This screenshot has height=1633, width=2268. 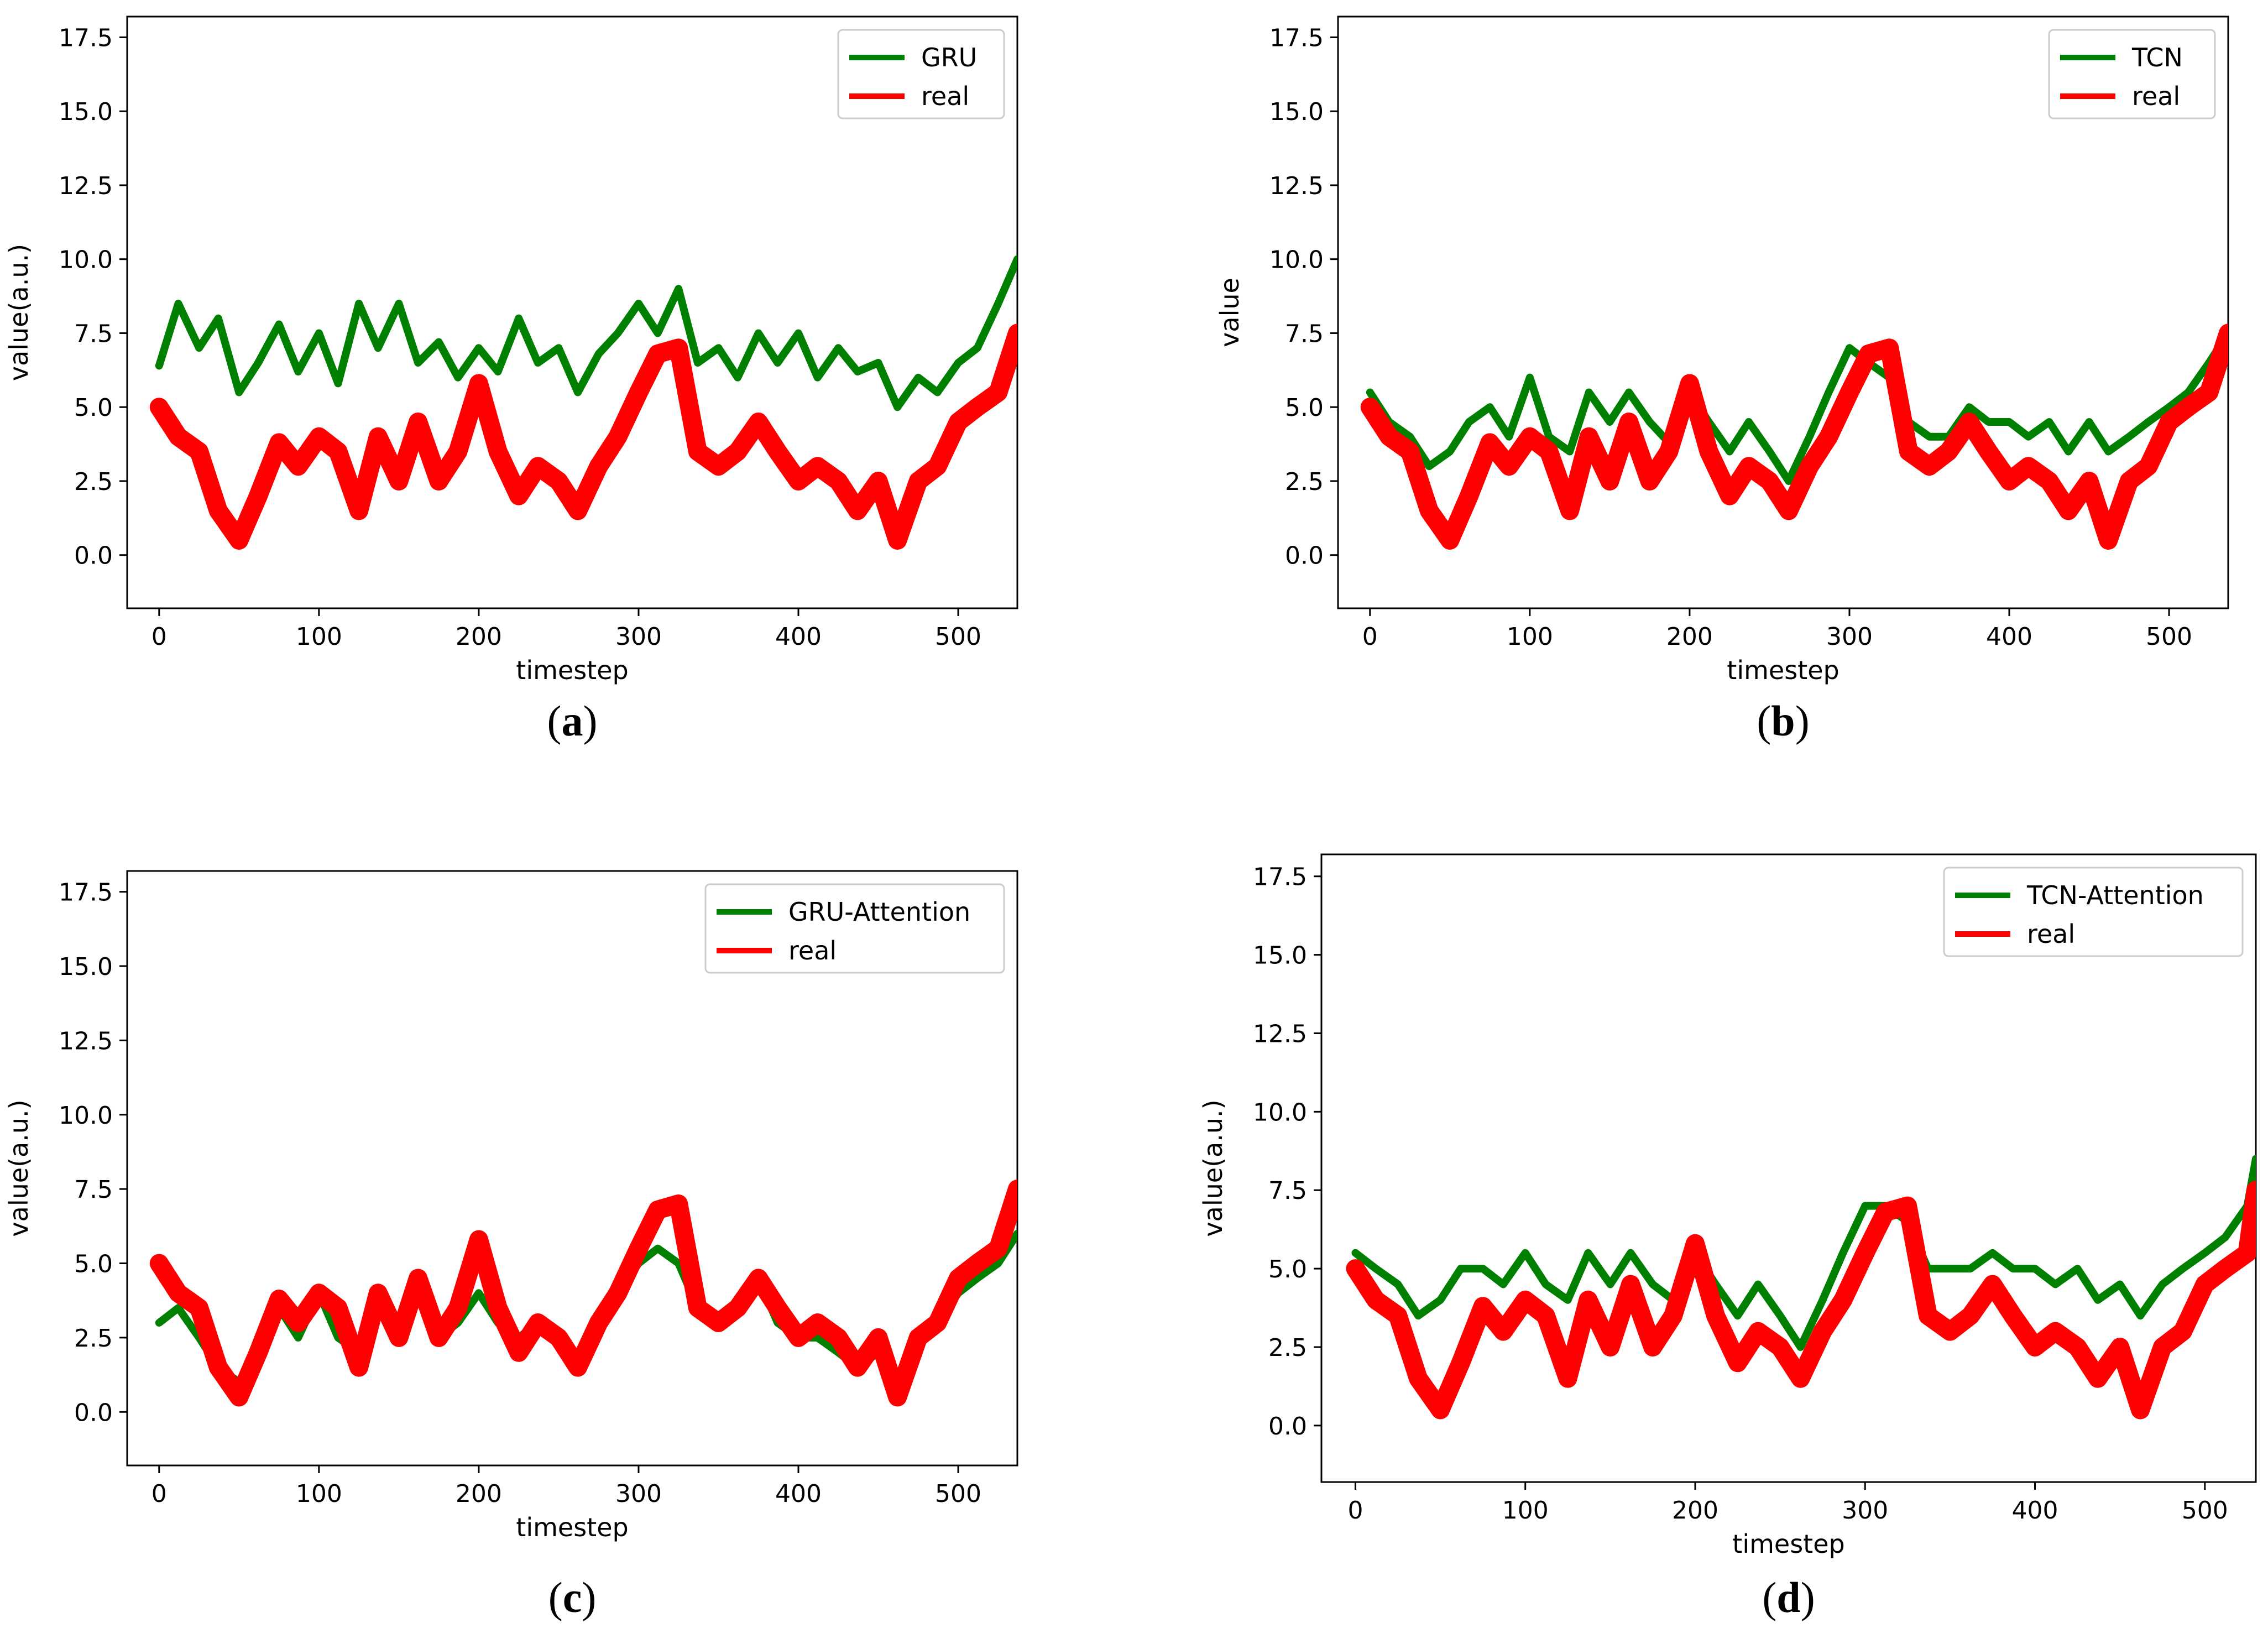 What do you see at coordinates (949, 58) in the screenshot?
I see `legend-label: GRU` at bounding box center [949, 58].